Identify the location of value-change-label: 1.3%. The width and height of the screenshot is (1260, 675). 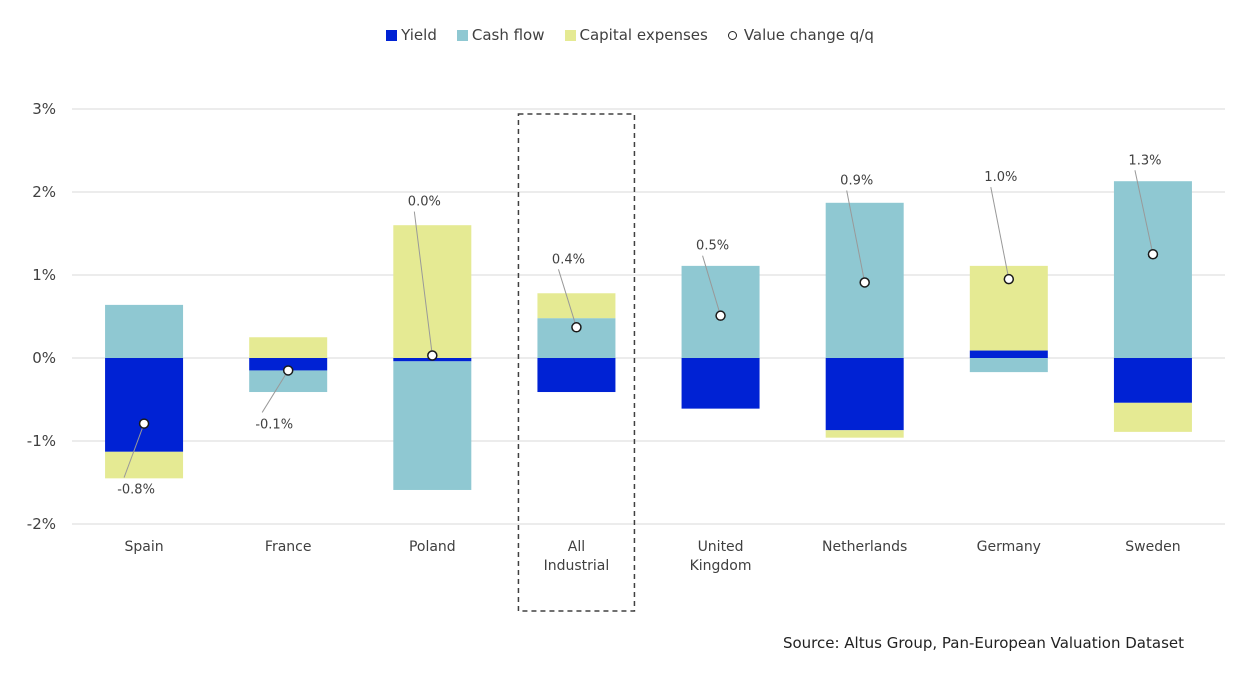
(1144, 160).